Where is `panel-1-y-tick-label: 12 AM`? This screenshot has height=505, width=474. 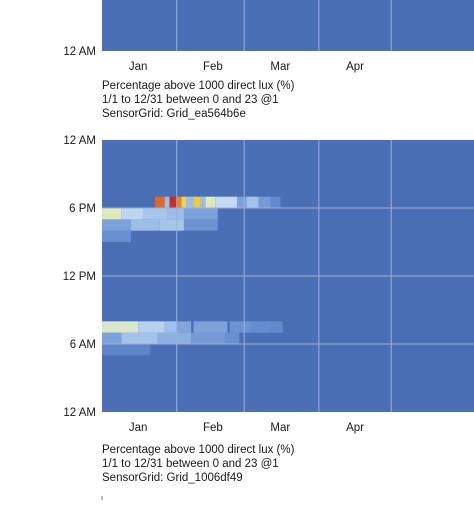
panel-1-y-tick-label: 12 AM is located at coordinates (79, 52).